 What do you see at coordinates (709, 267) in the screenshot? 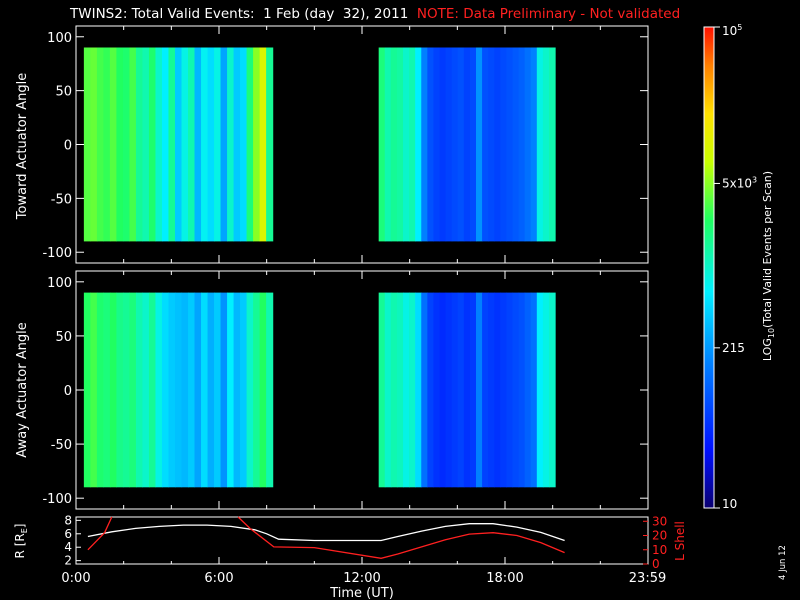
I see `colorbar` at bounding box center [709, 267].